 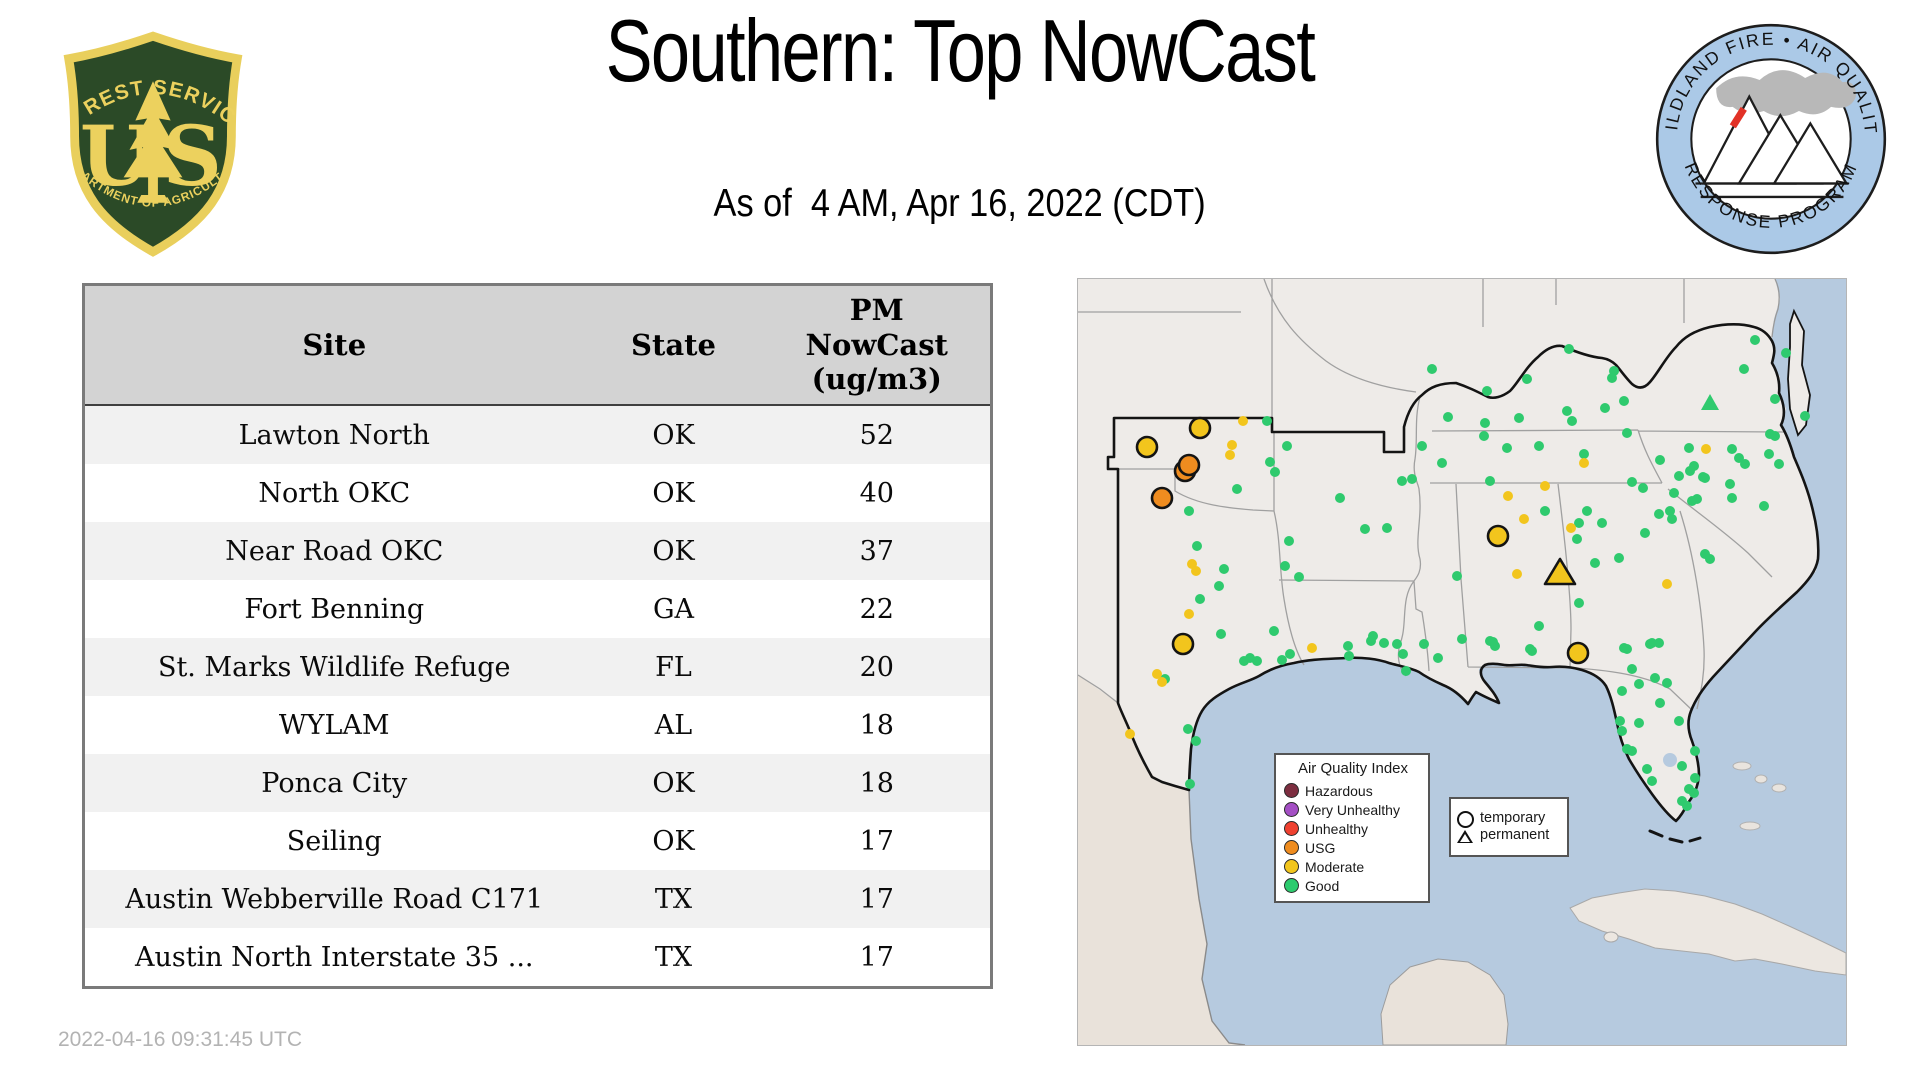 I want to click on aqi-item-label: Hazardous, so click(x=1339, y=790).